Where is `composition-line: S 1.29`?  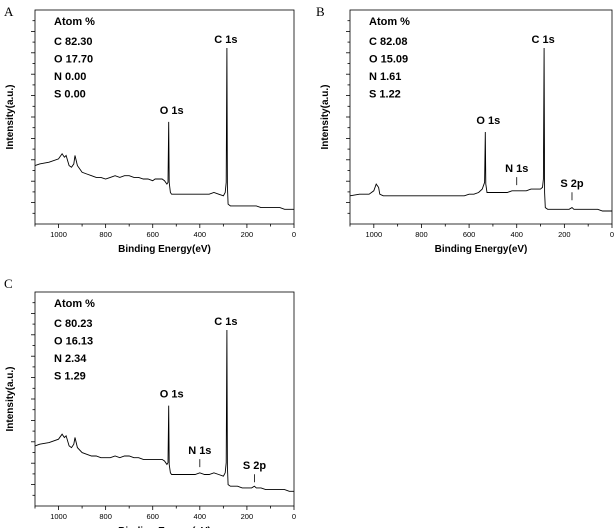 composition-line: S 1.29 is located at coordinates (70, 377).